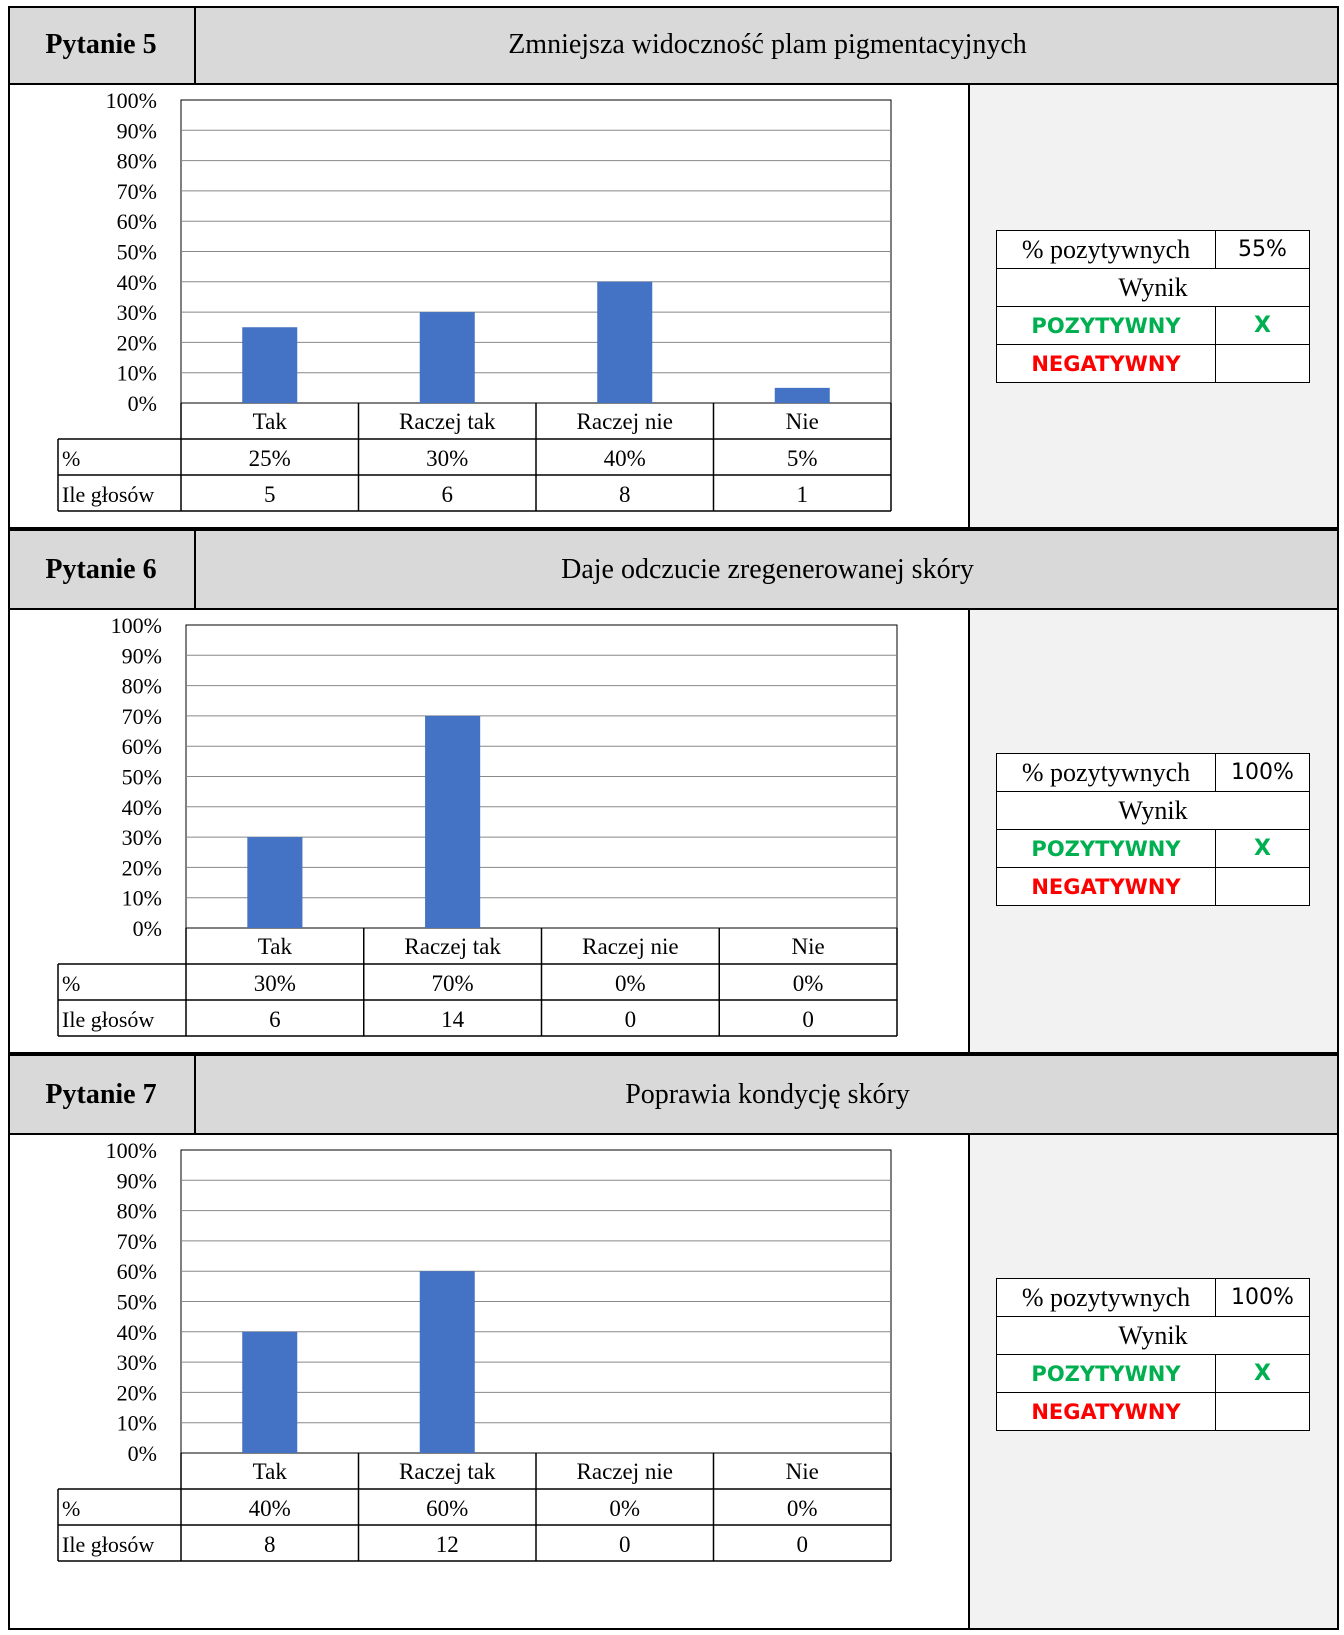 Image resolution: width=1344 pixels, height=1635 pixels. Describe the element at coordinates (767, 1094) in the screenshot. I see `question-title: Poprawia kondycję skóry` at that location.